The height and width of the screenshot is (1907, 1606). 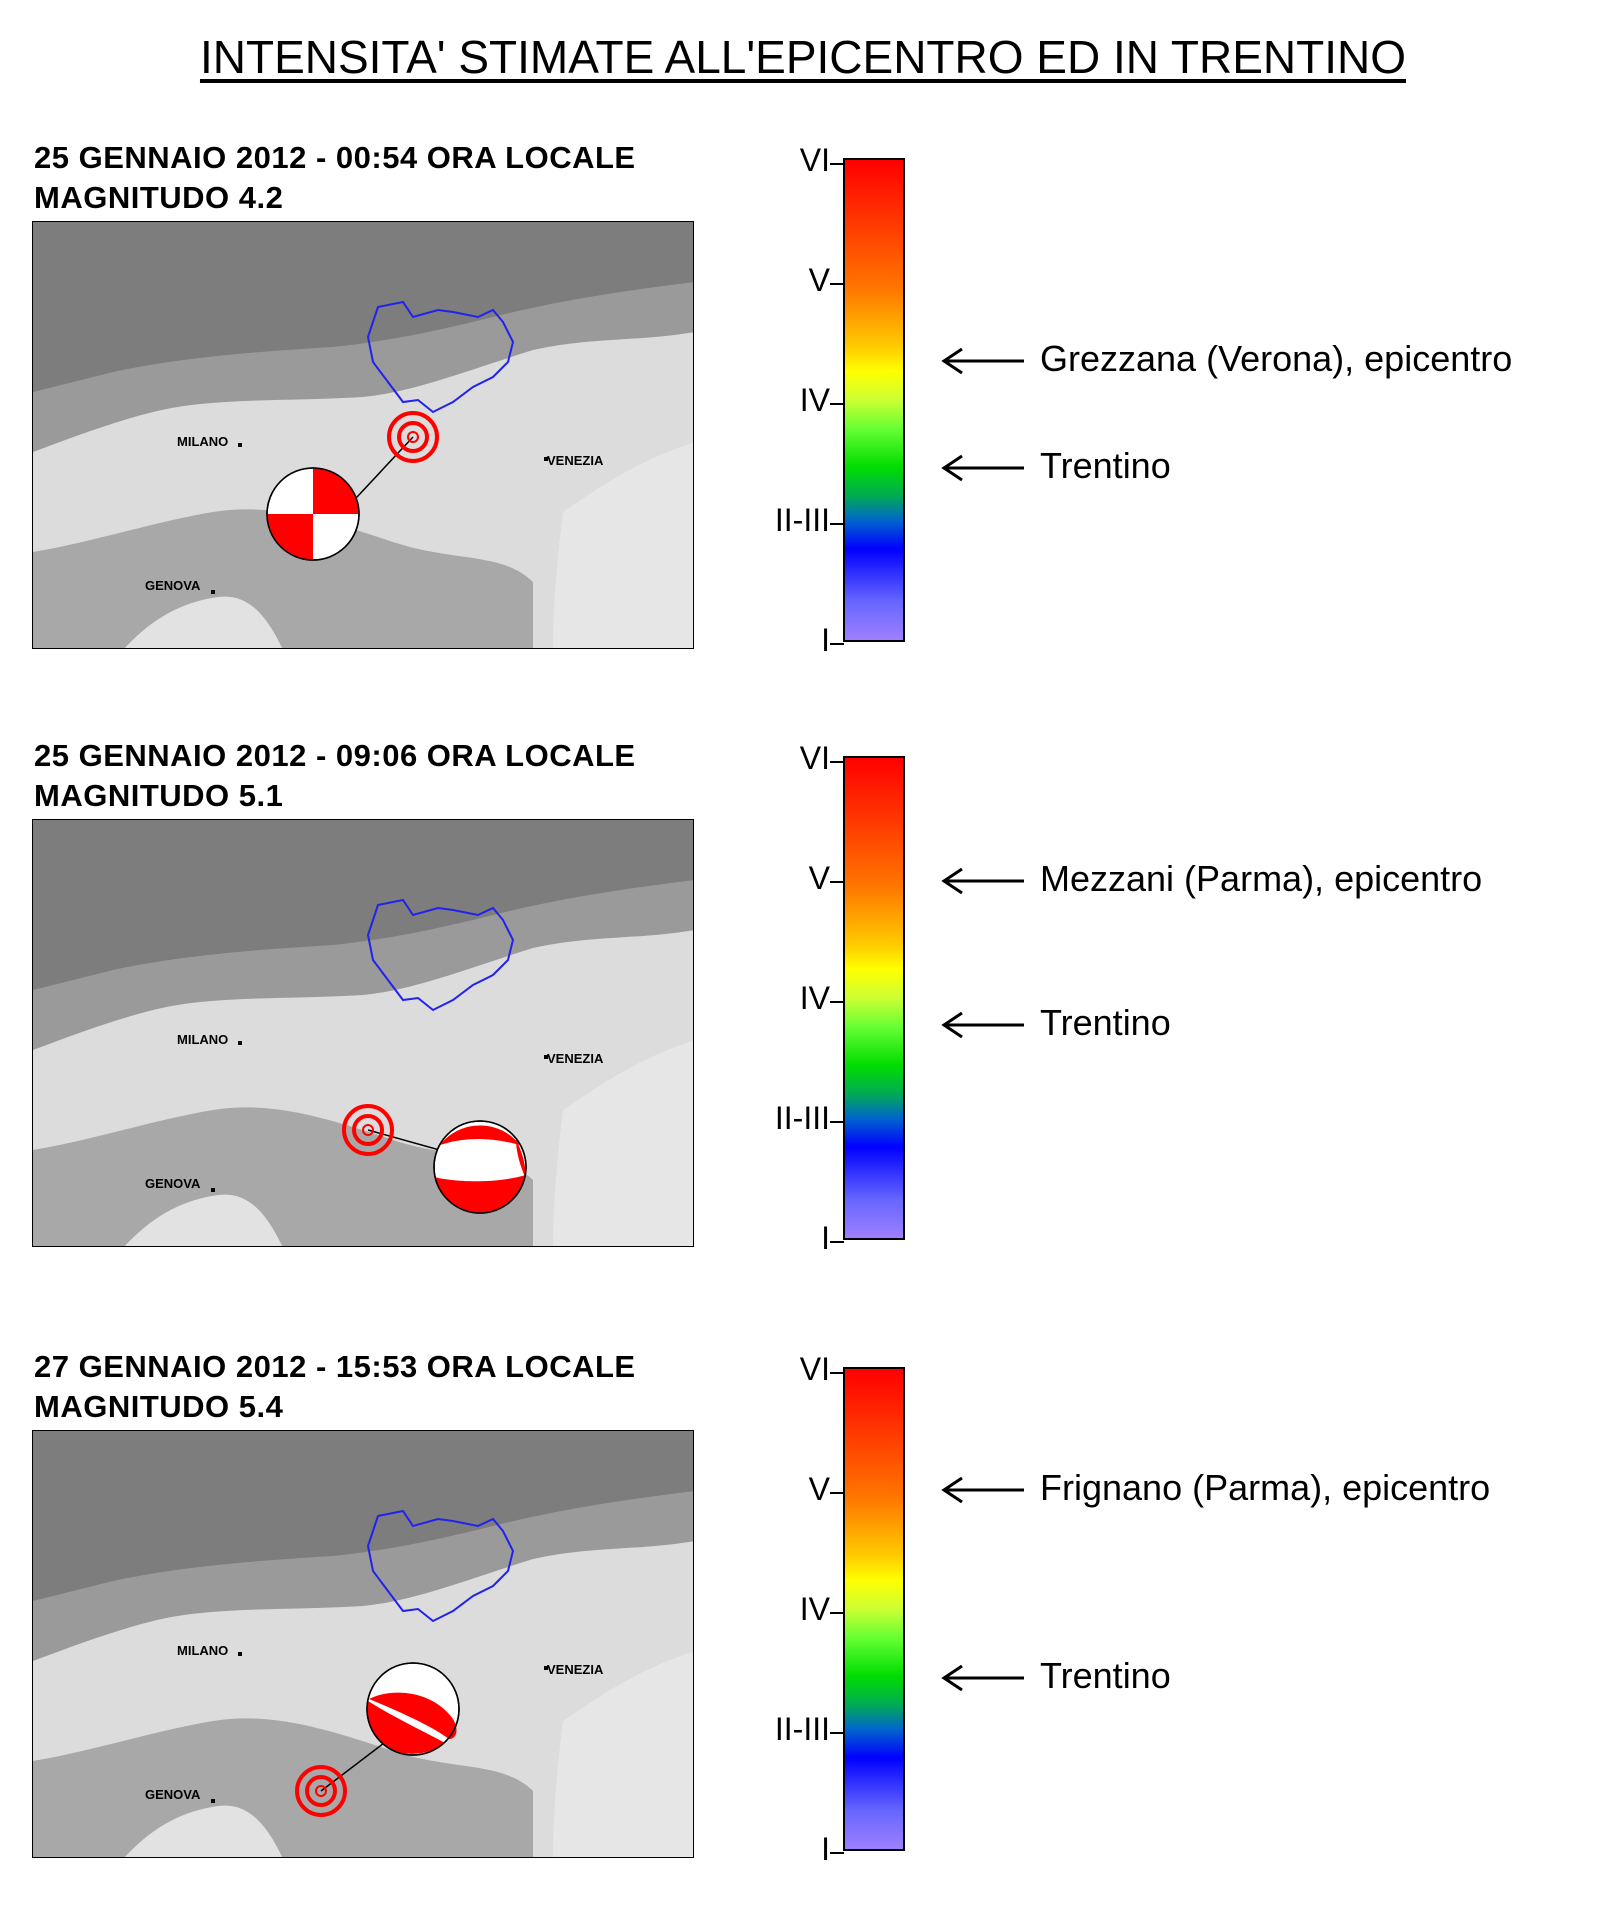 I want to click on event-date: 25 GENNAIO 2012 - 00:54 ORA LOCALE, so click(x=335, y=157).